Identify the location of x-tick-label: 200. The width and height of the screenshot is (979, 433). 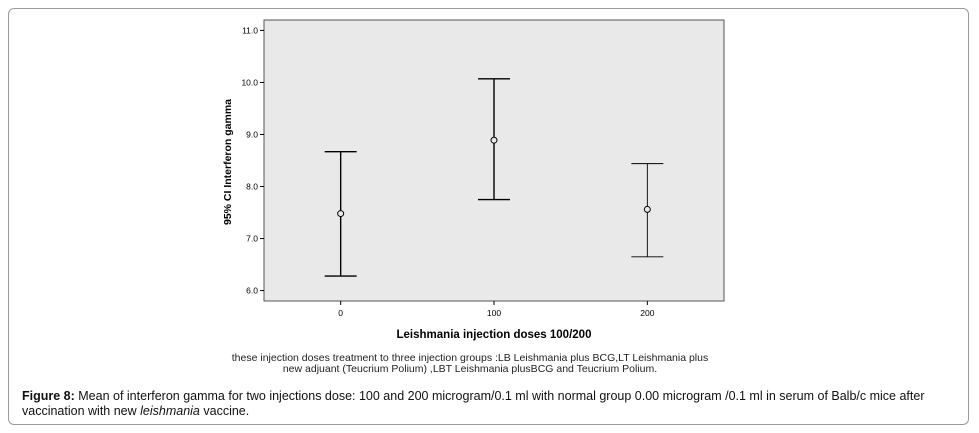
(647, 313).